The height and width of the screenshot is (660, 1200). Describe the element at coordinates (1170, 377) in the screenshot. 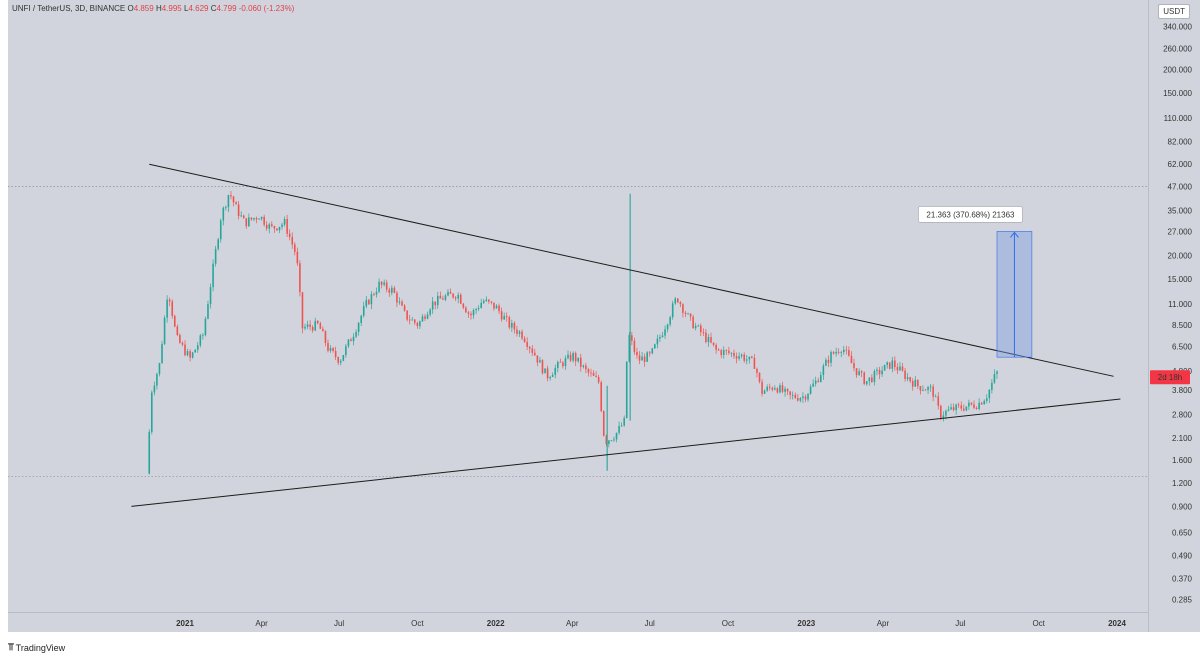

I see `countdown-badge-box` at that location.